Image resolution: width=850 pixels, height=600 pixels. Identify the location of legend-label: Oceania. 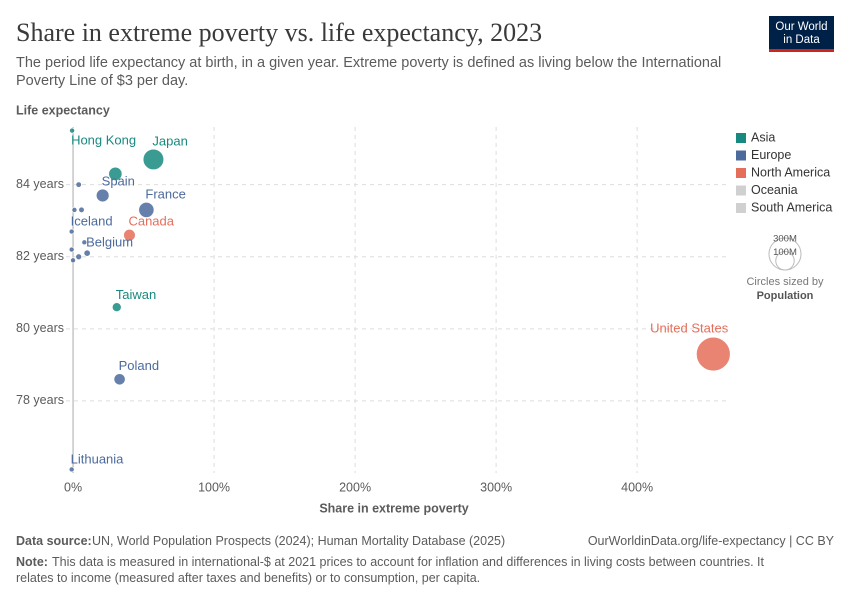
(774, 190).